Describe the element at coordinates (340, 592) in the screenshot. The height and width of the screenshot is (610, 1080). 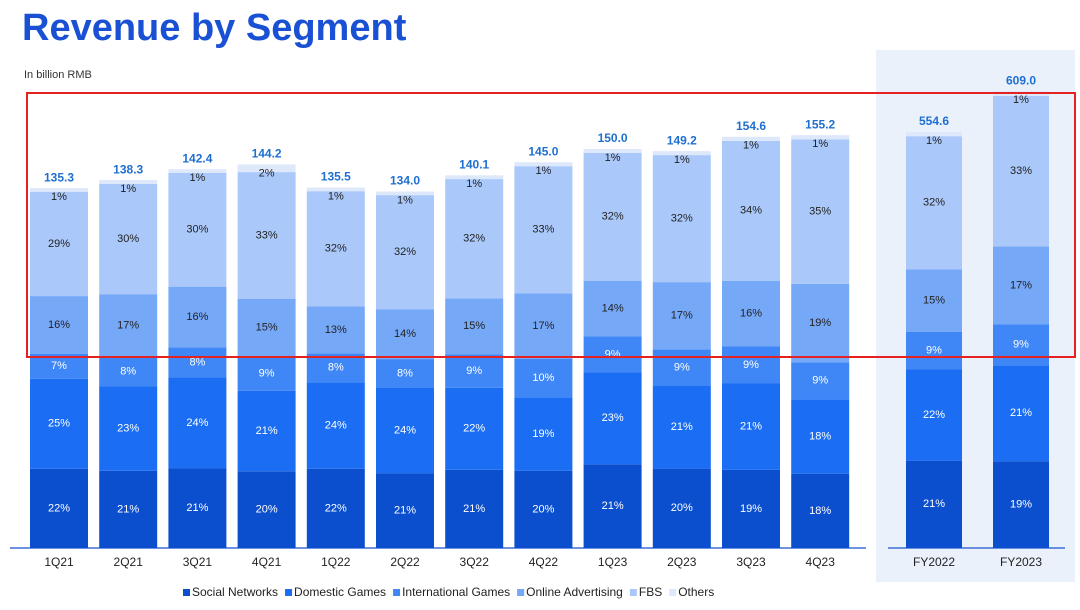
I see `legend-label: Domestic Games` at that location.